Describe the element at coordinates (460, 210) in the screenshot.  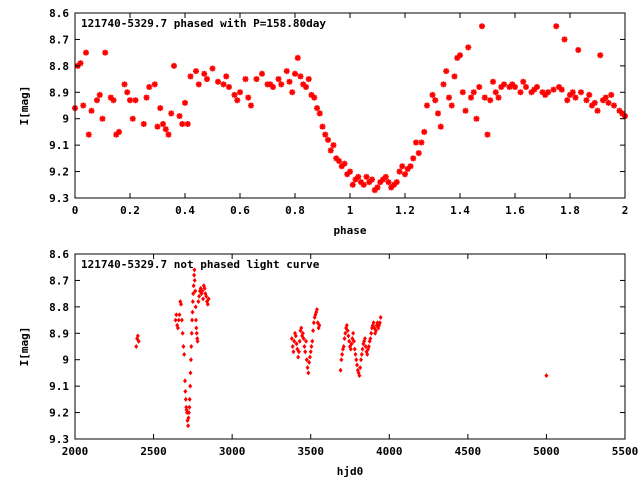
I see `x-tick-label: 1.4` at that location.